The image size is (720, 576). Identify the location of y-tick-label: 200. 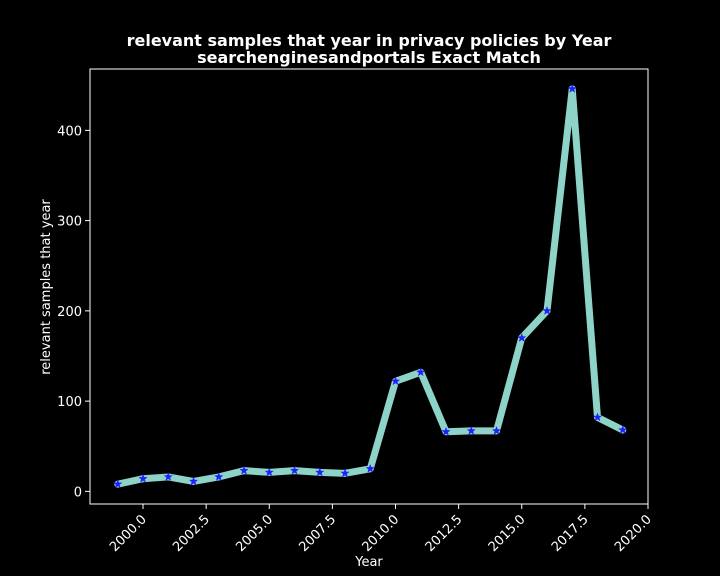
(69, 312).